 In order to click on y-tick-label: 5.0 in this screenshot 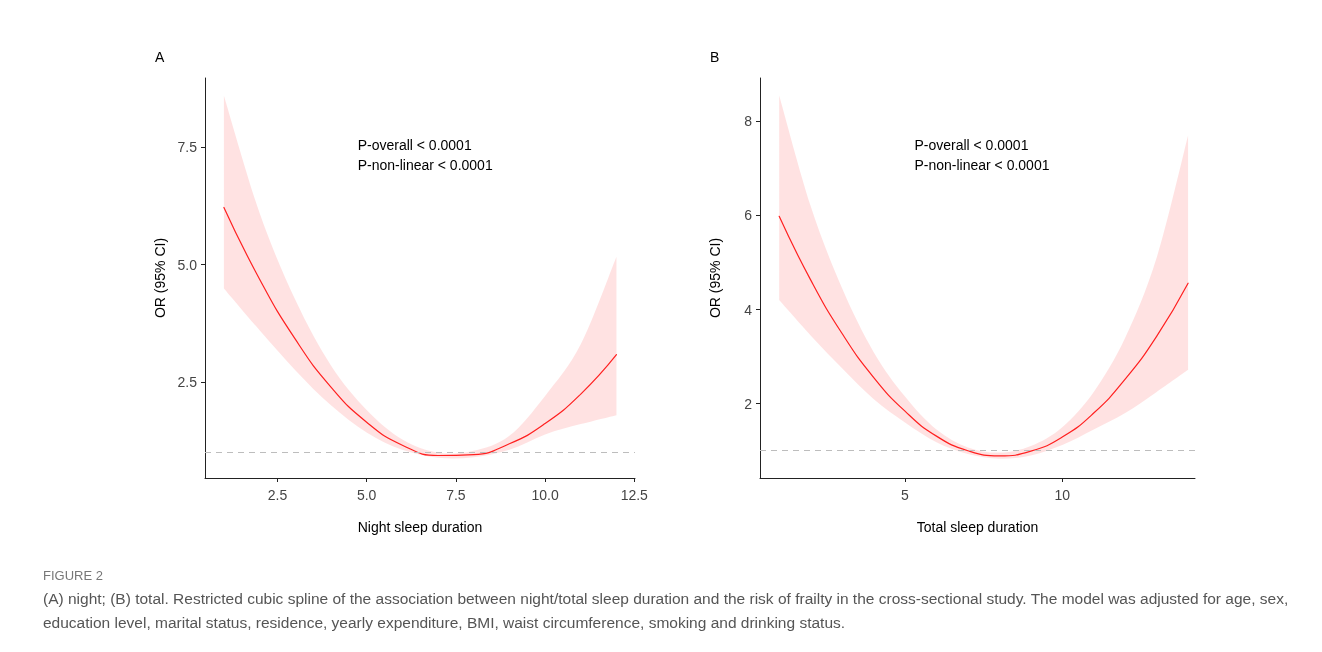, I will do `click(187, 264)`.